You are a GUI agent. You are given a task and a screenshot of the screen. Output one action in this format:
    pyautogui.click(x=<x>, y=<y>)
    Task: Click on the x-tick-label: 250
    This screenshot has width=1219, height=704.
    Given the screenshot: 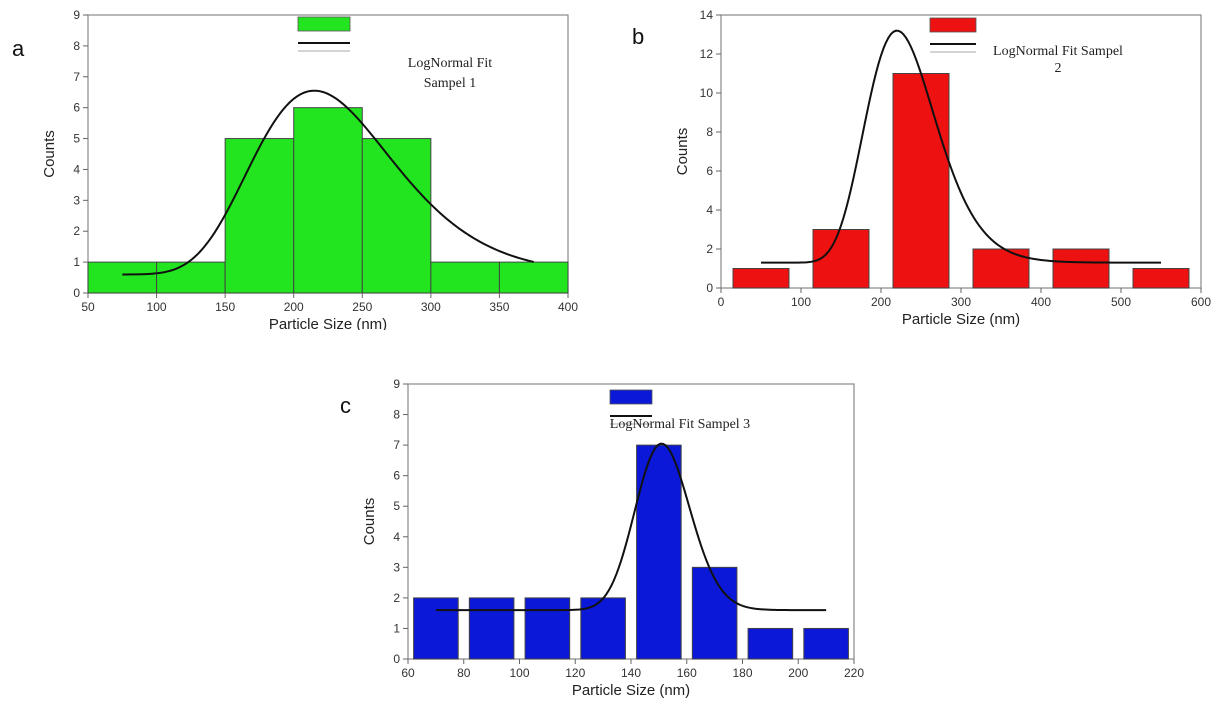 What is the action you would take?
    pyautogui.click(x=362, y=307)
    